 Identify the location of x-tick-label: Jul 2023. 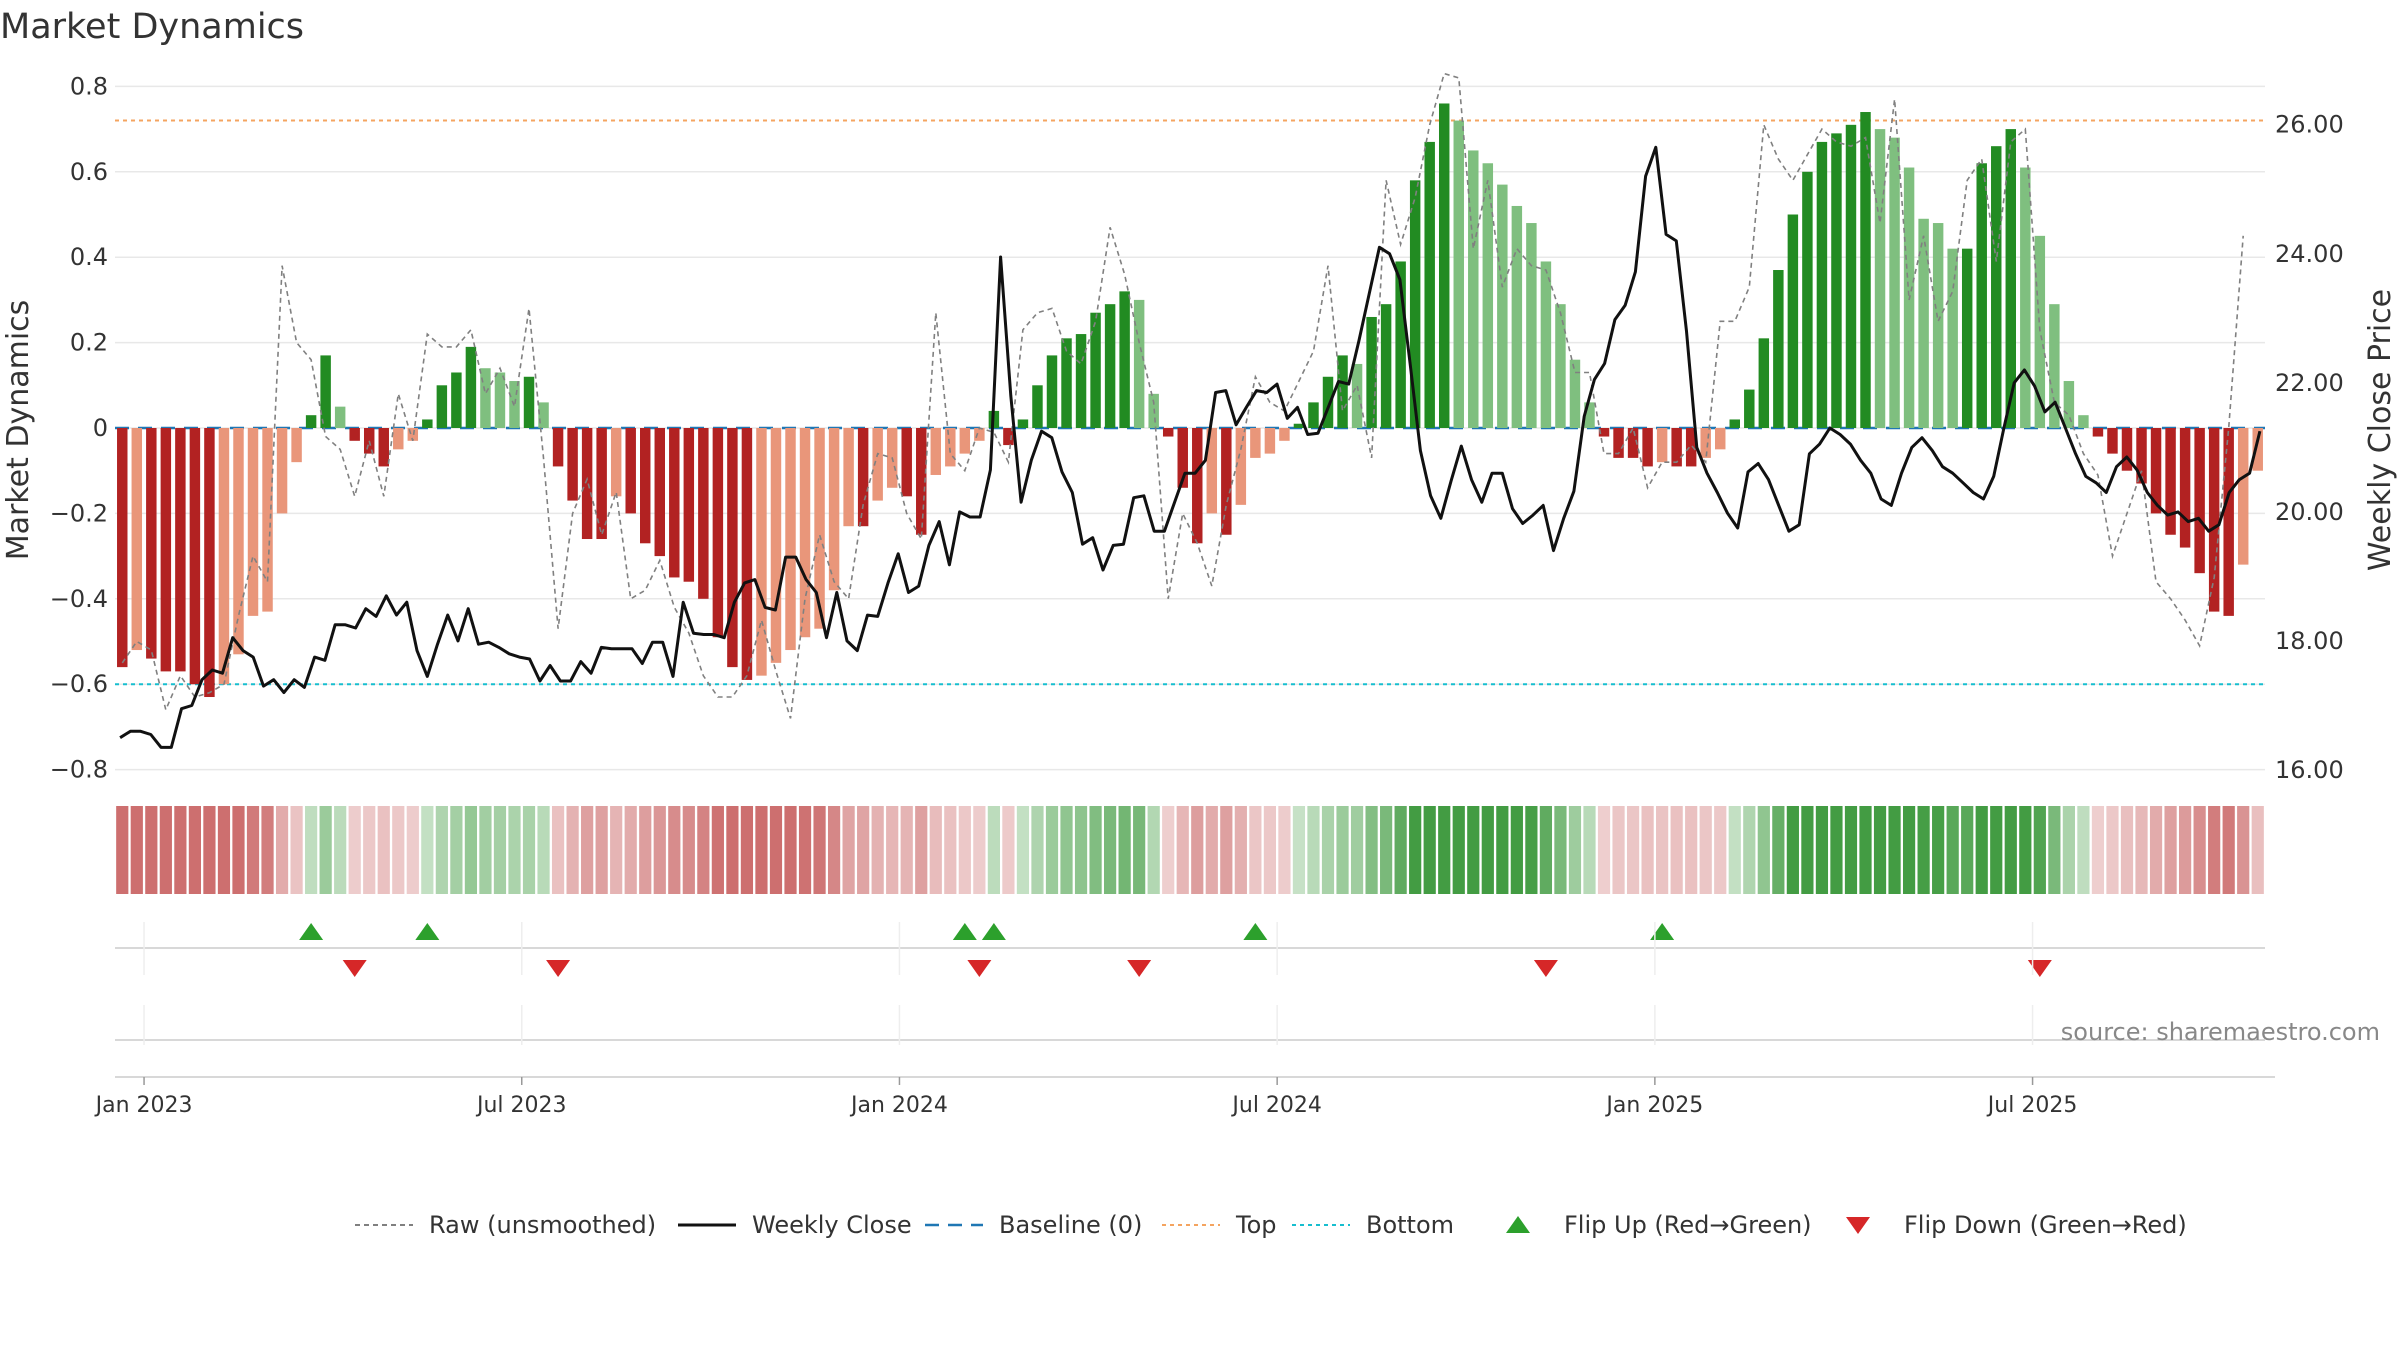
(521, 1105).